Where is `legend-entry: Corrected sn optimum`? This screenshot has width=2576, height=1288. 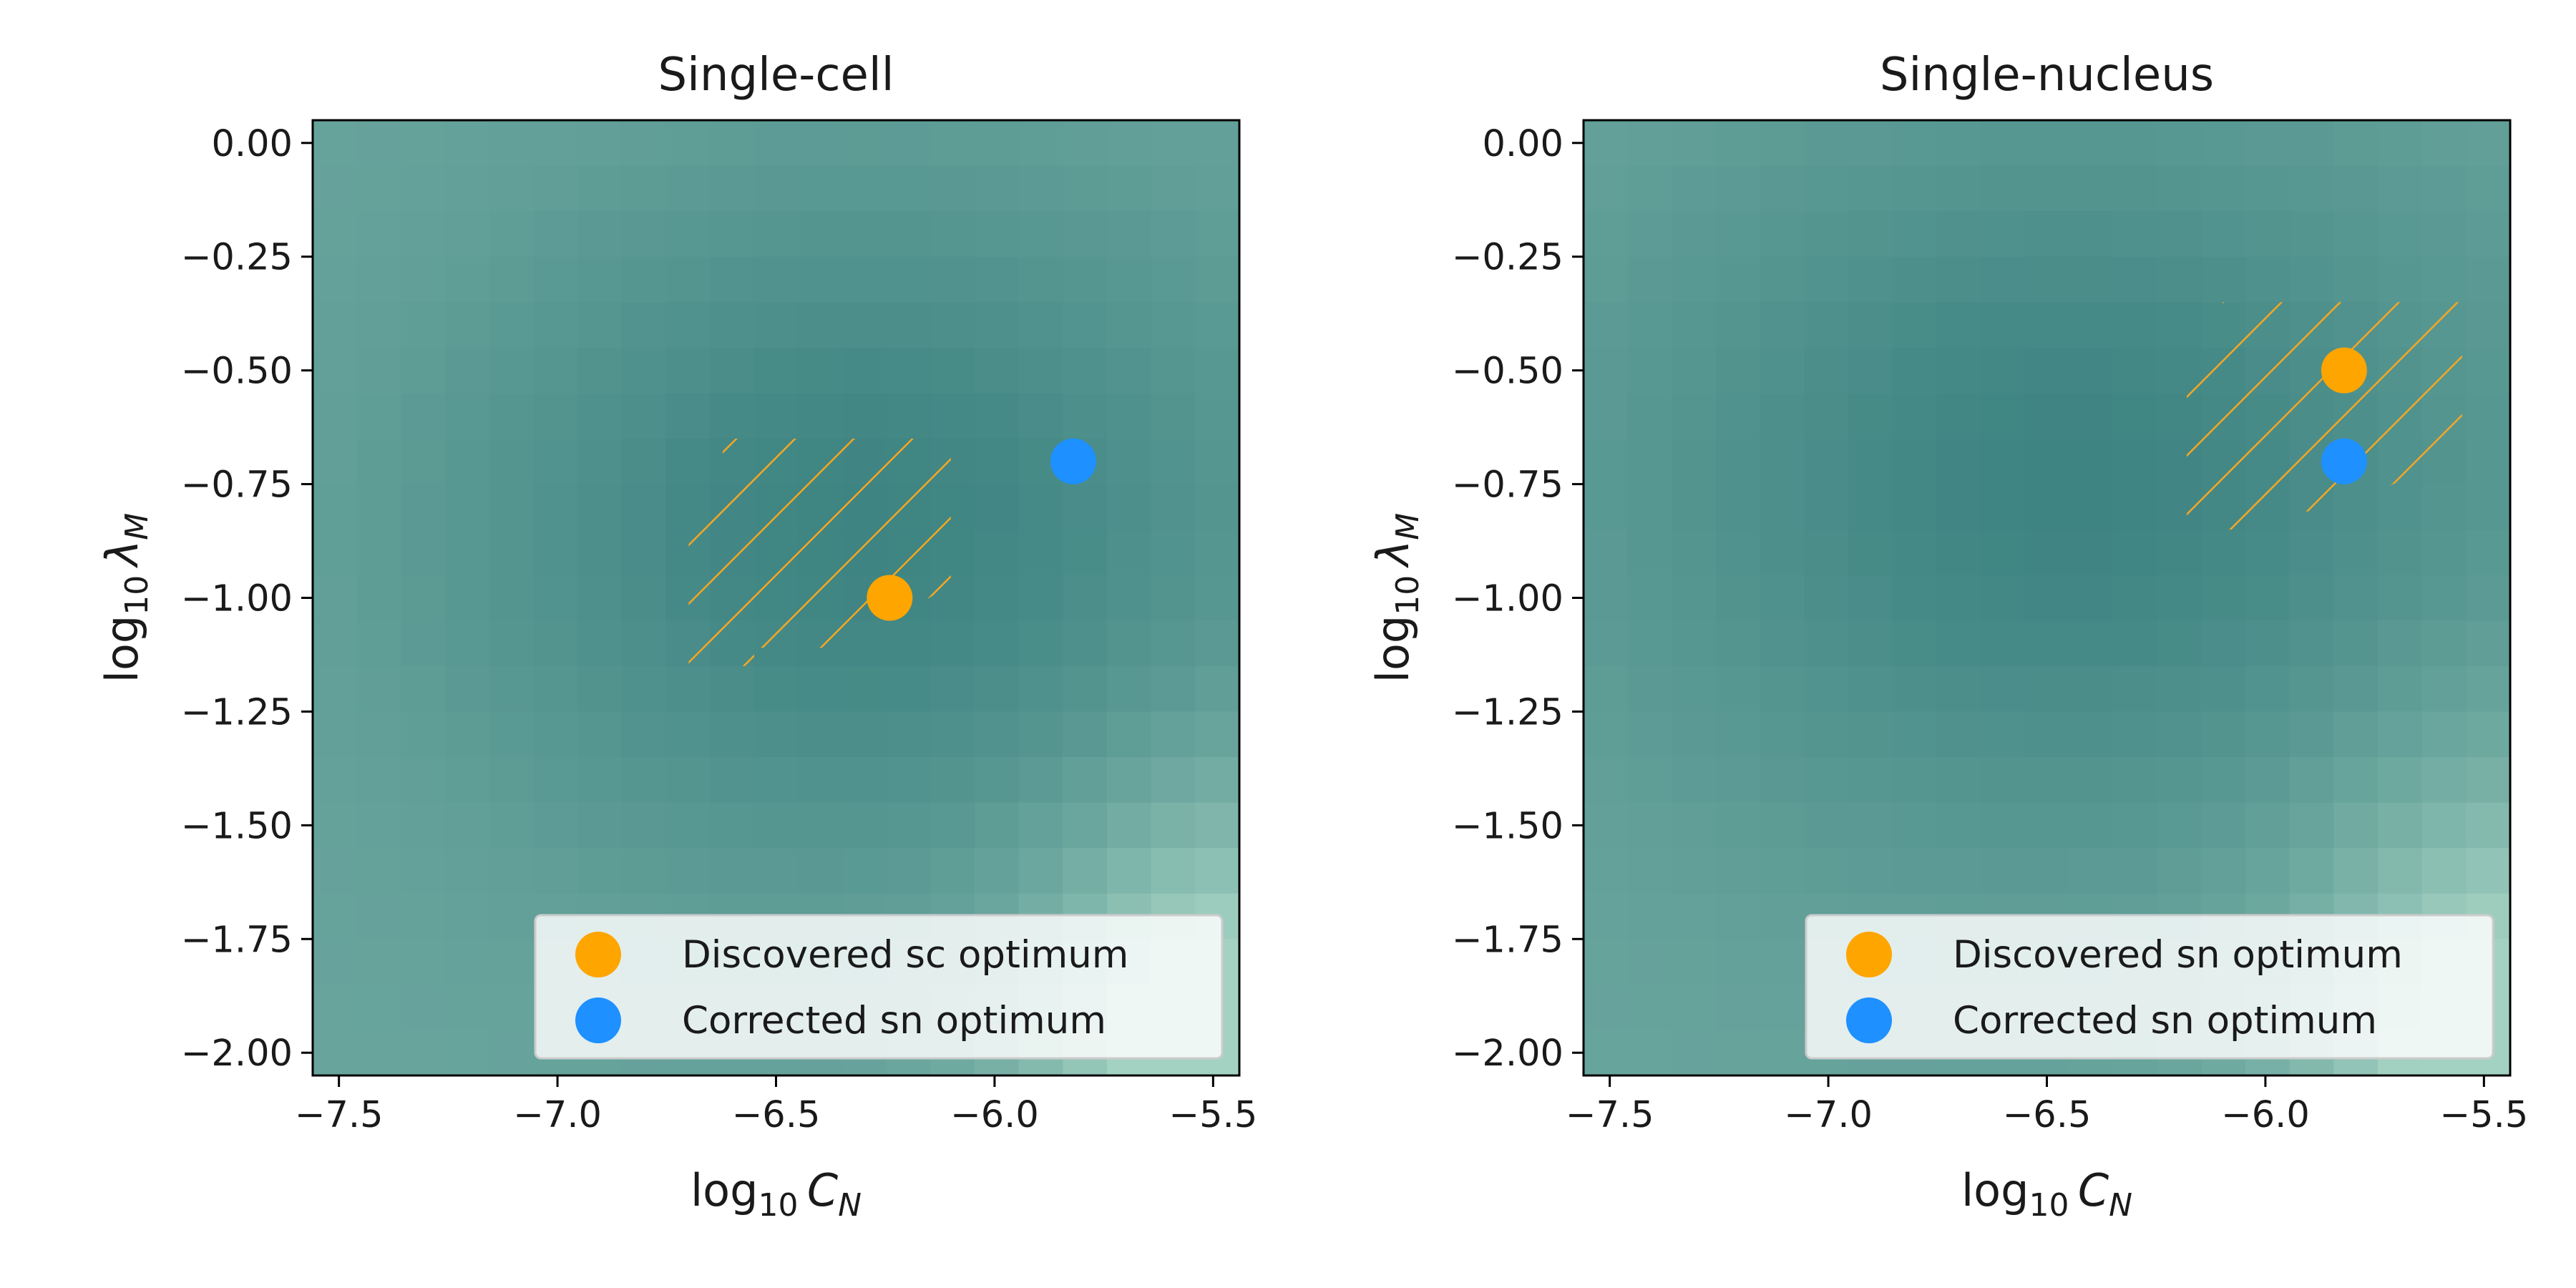
legend-entry: Corrected sn optimum is located at coordinates (894, 1021).